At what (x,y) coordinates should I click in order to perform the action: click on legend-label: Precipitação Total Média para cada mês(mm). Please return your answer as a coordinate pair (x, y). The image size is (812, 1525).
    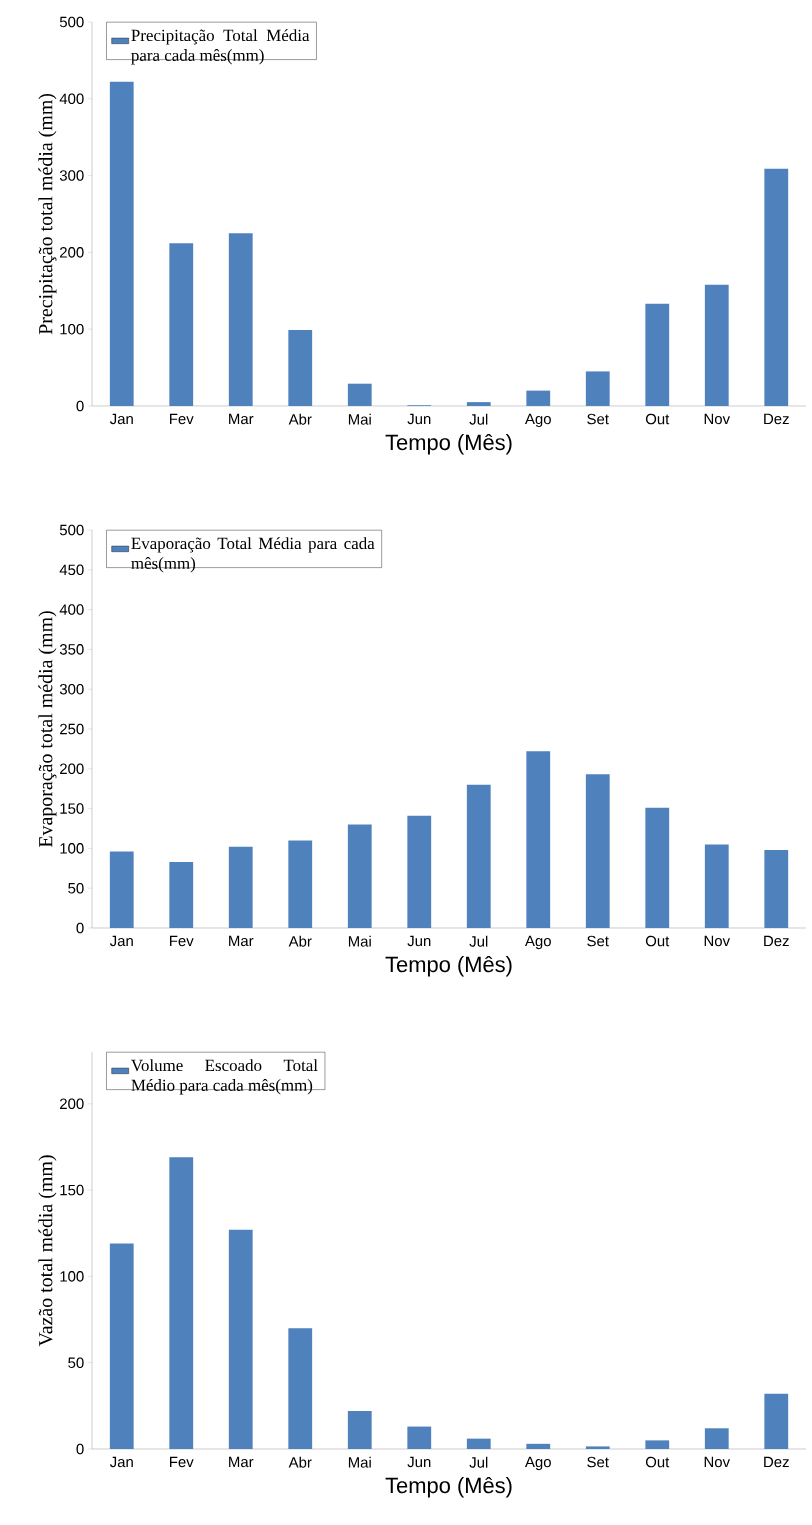
    Looking at the image, I should click on (220, 47).